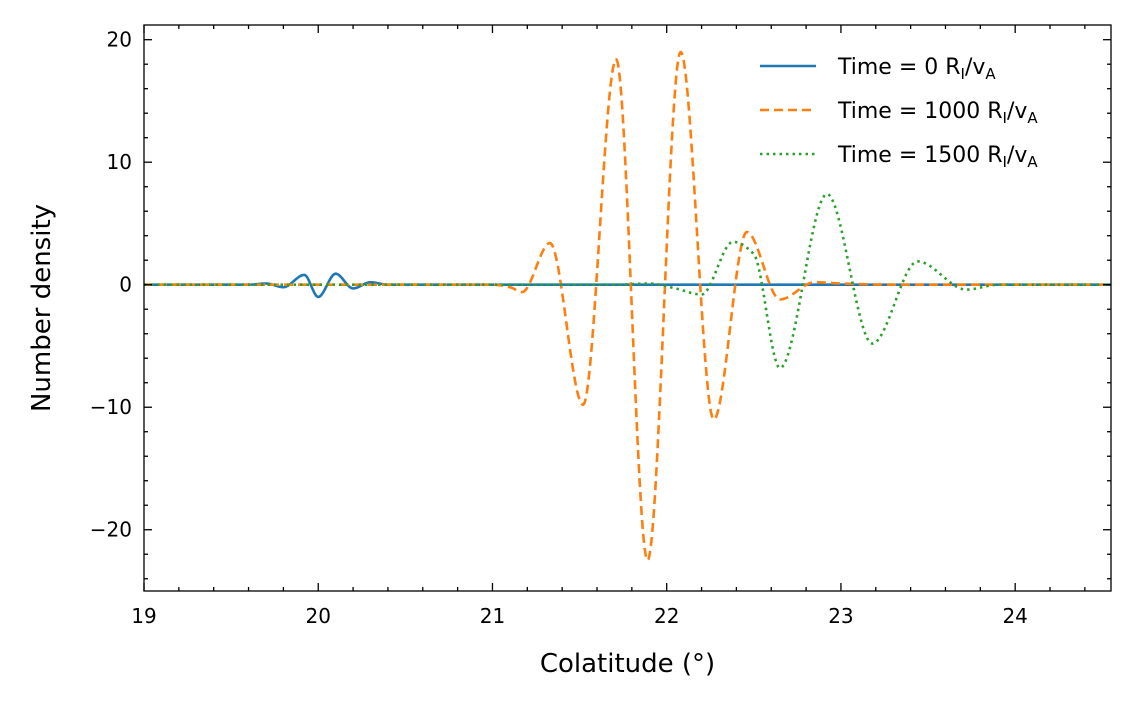  I want to click on x-axis-label: Colatitude (°), so click(627, 664).